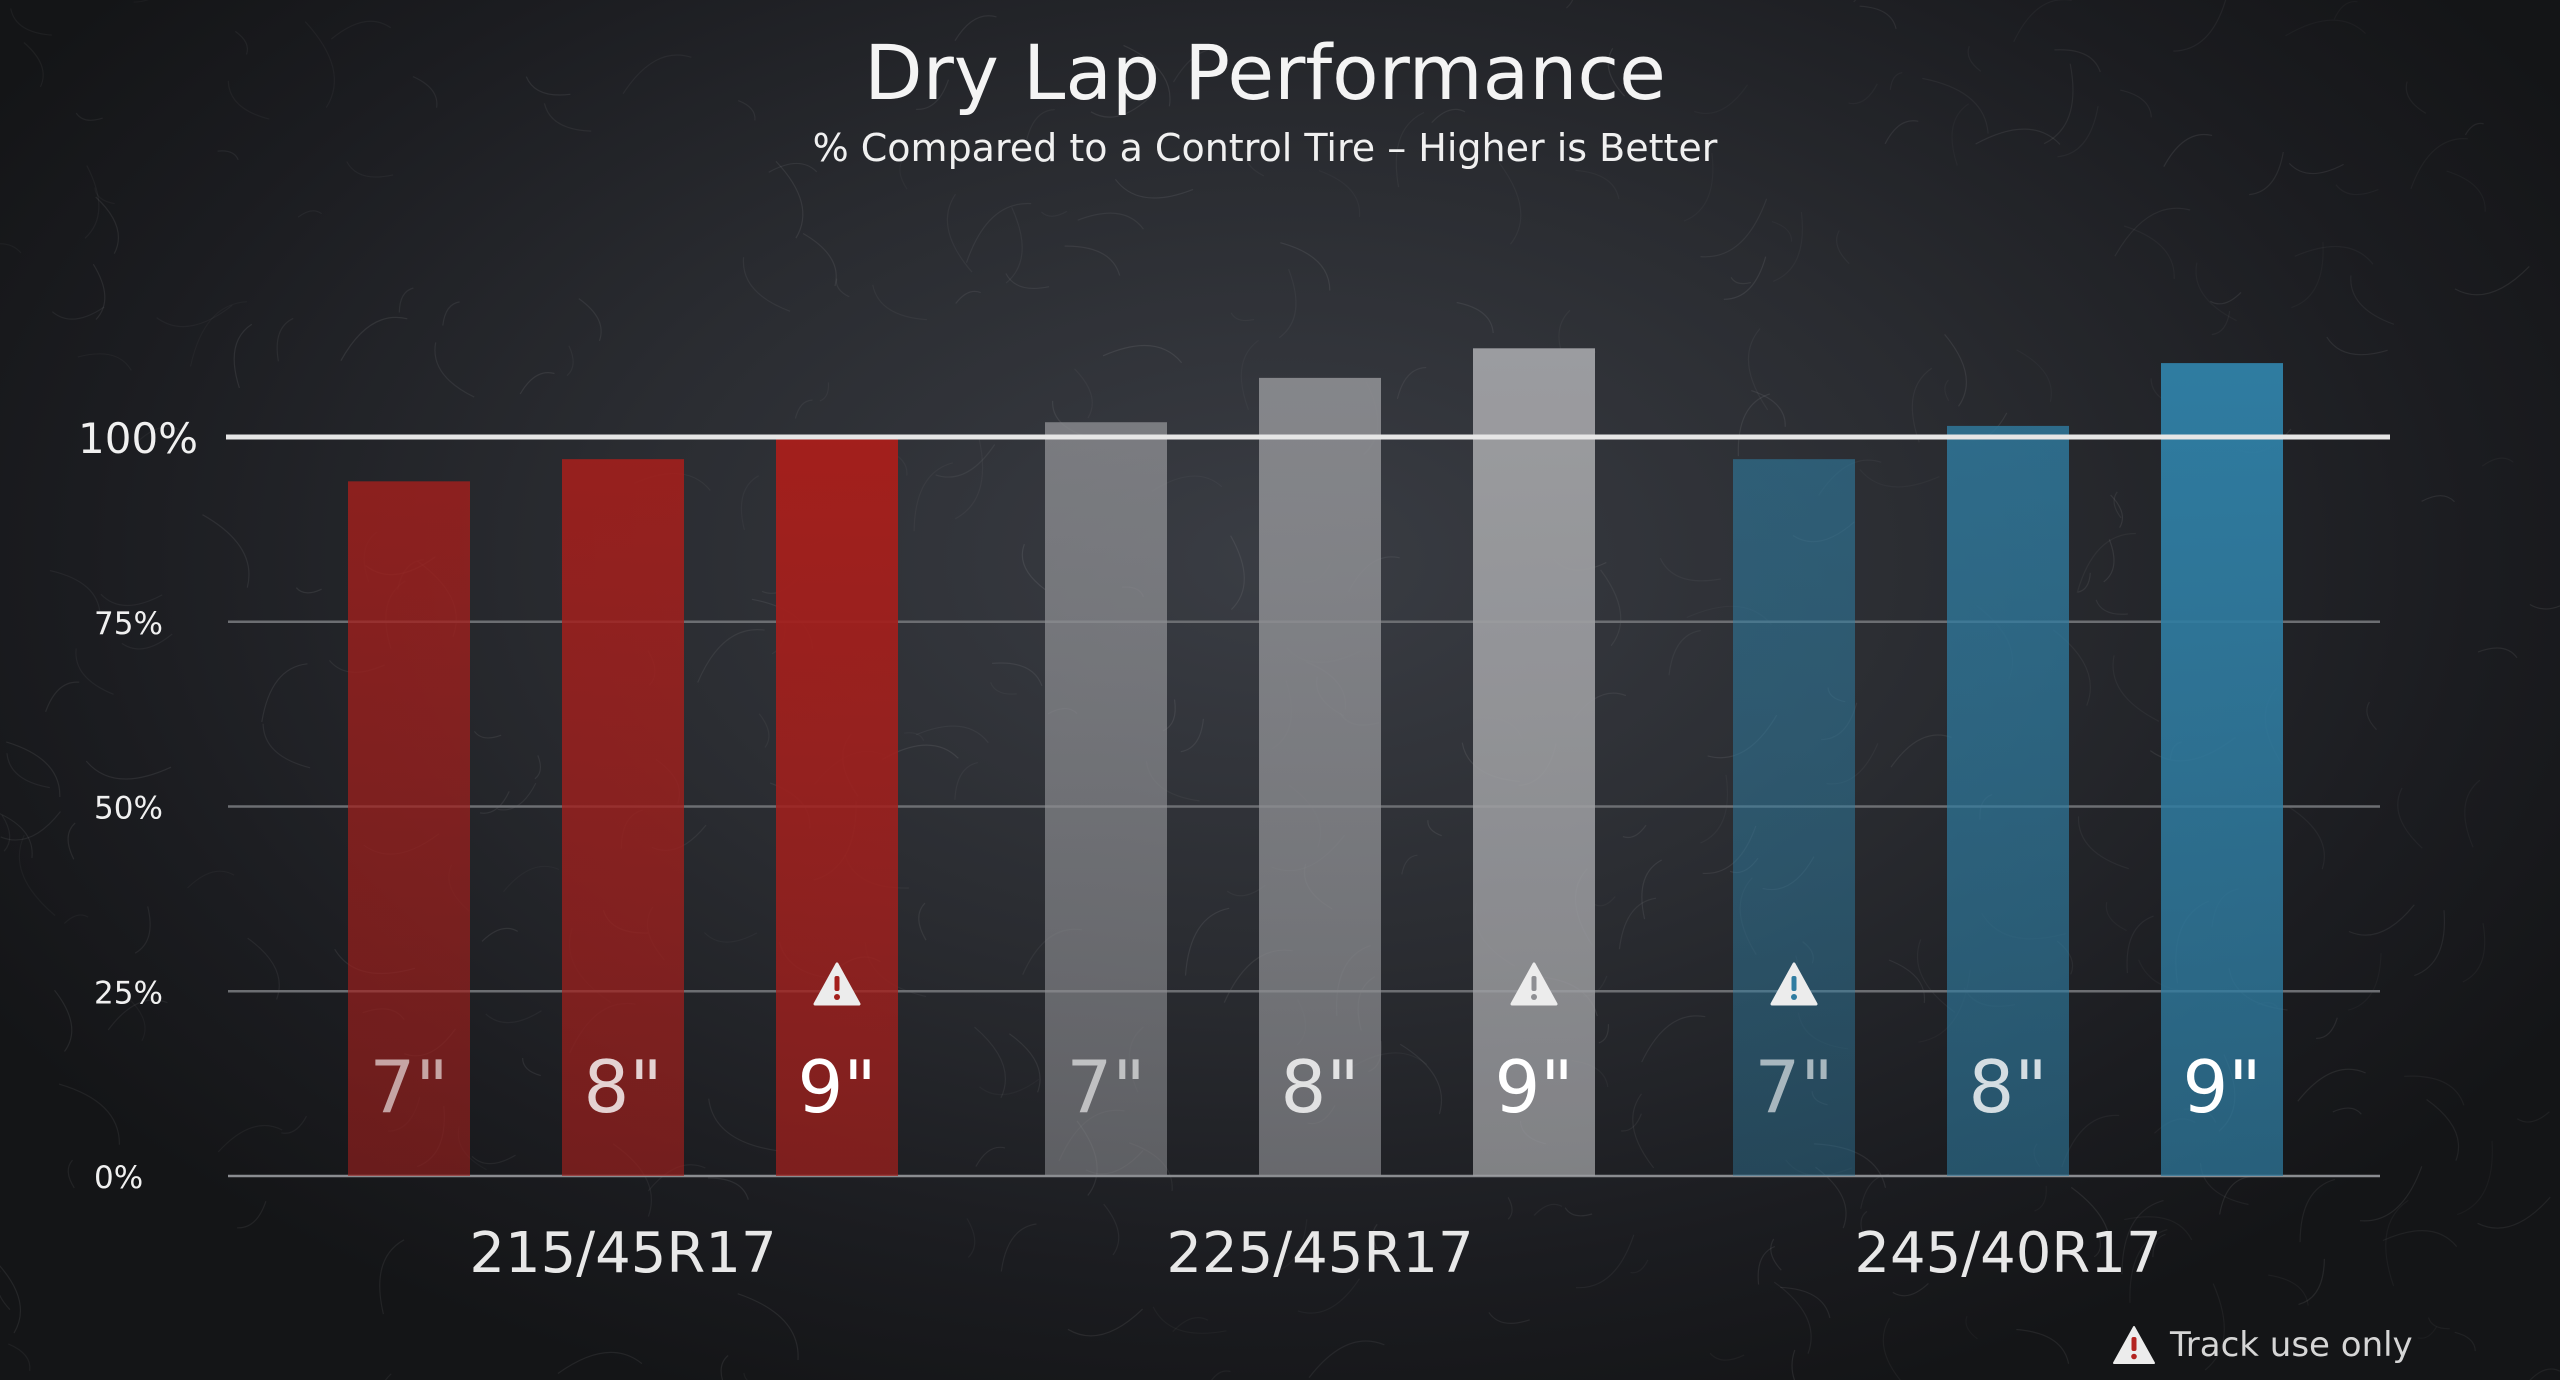 The height and width of the screenshot is (1380, 2560). I want to click on y-tick-label: 0%, so click(118, 1178).